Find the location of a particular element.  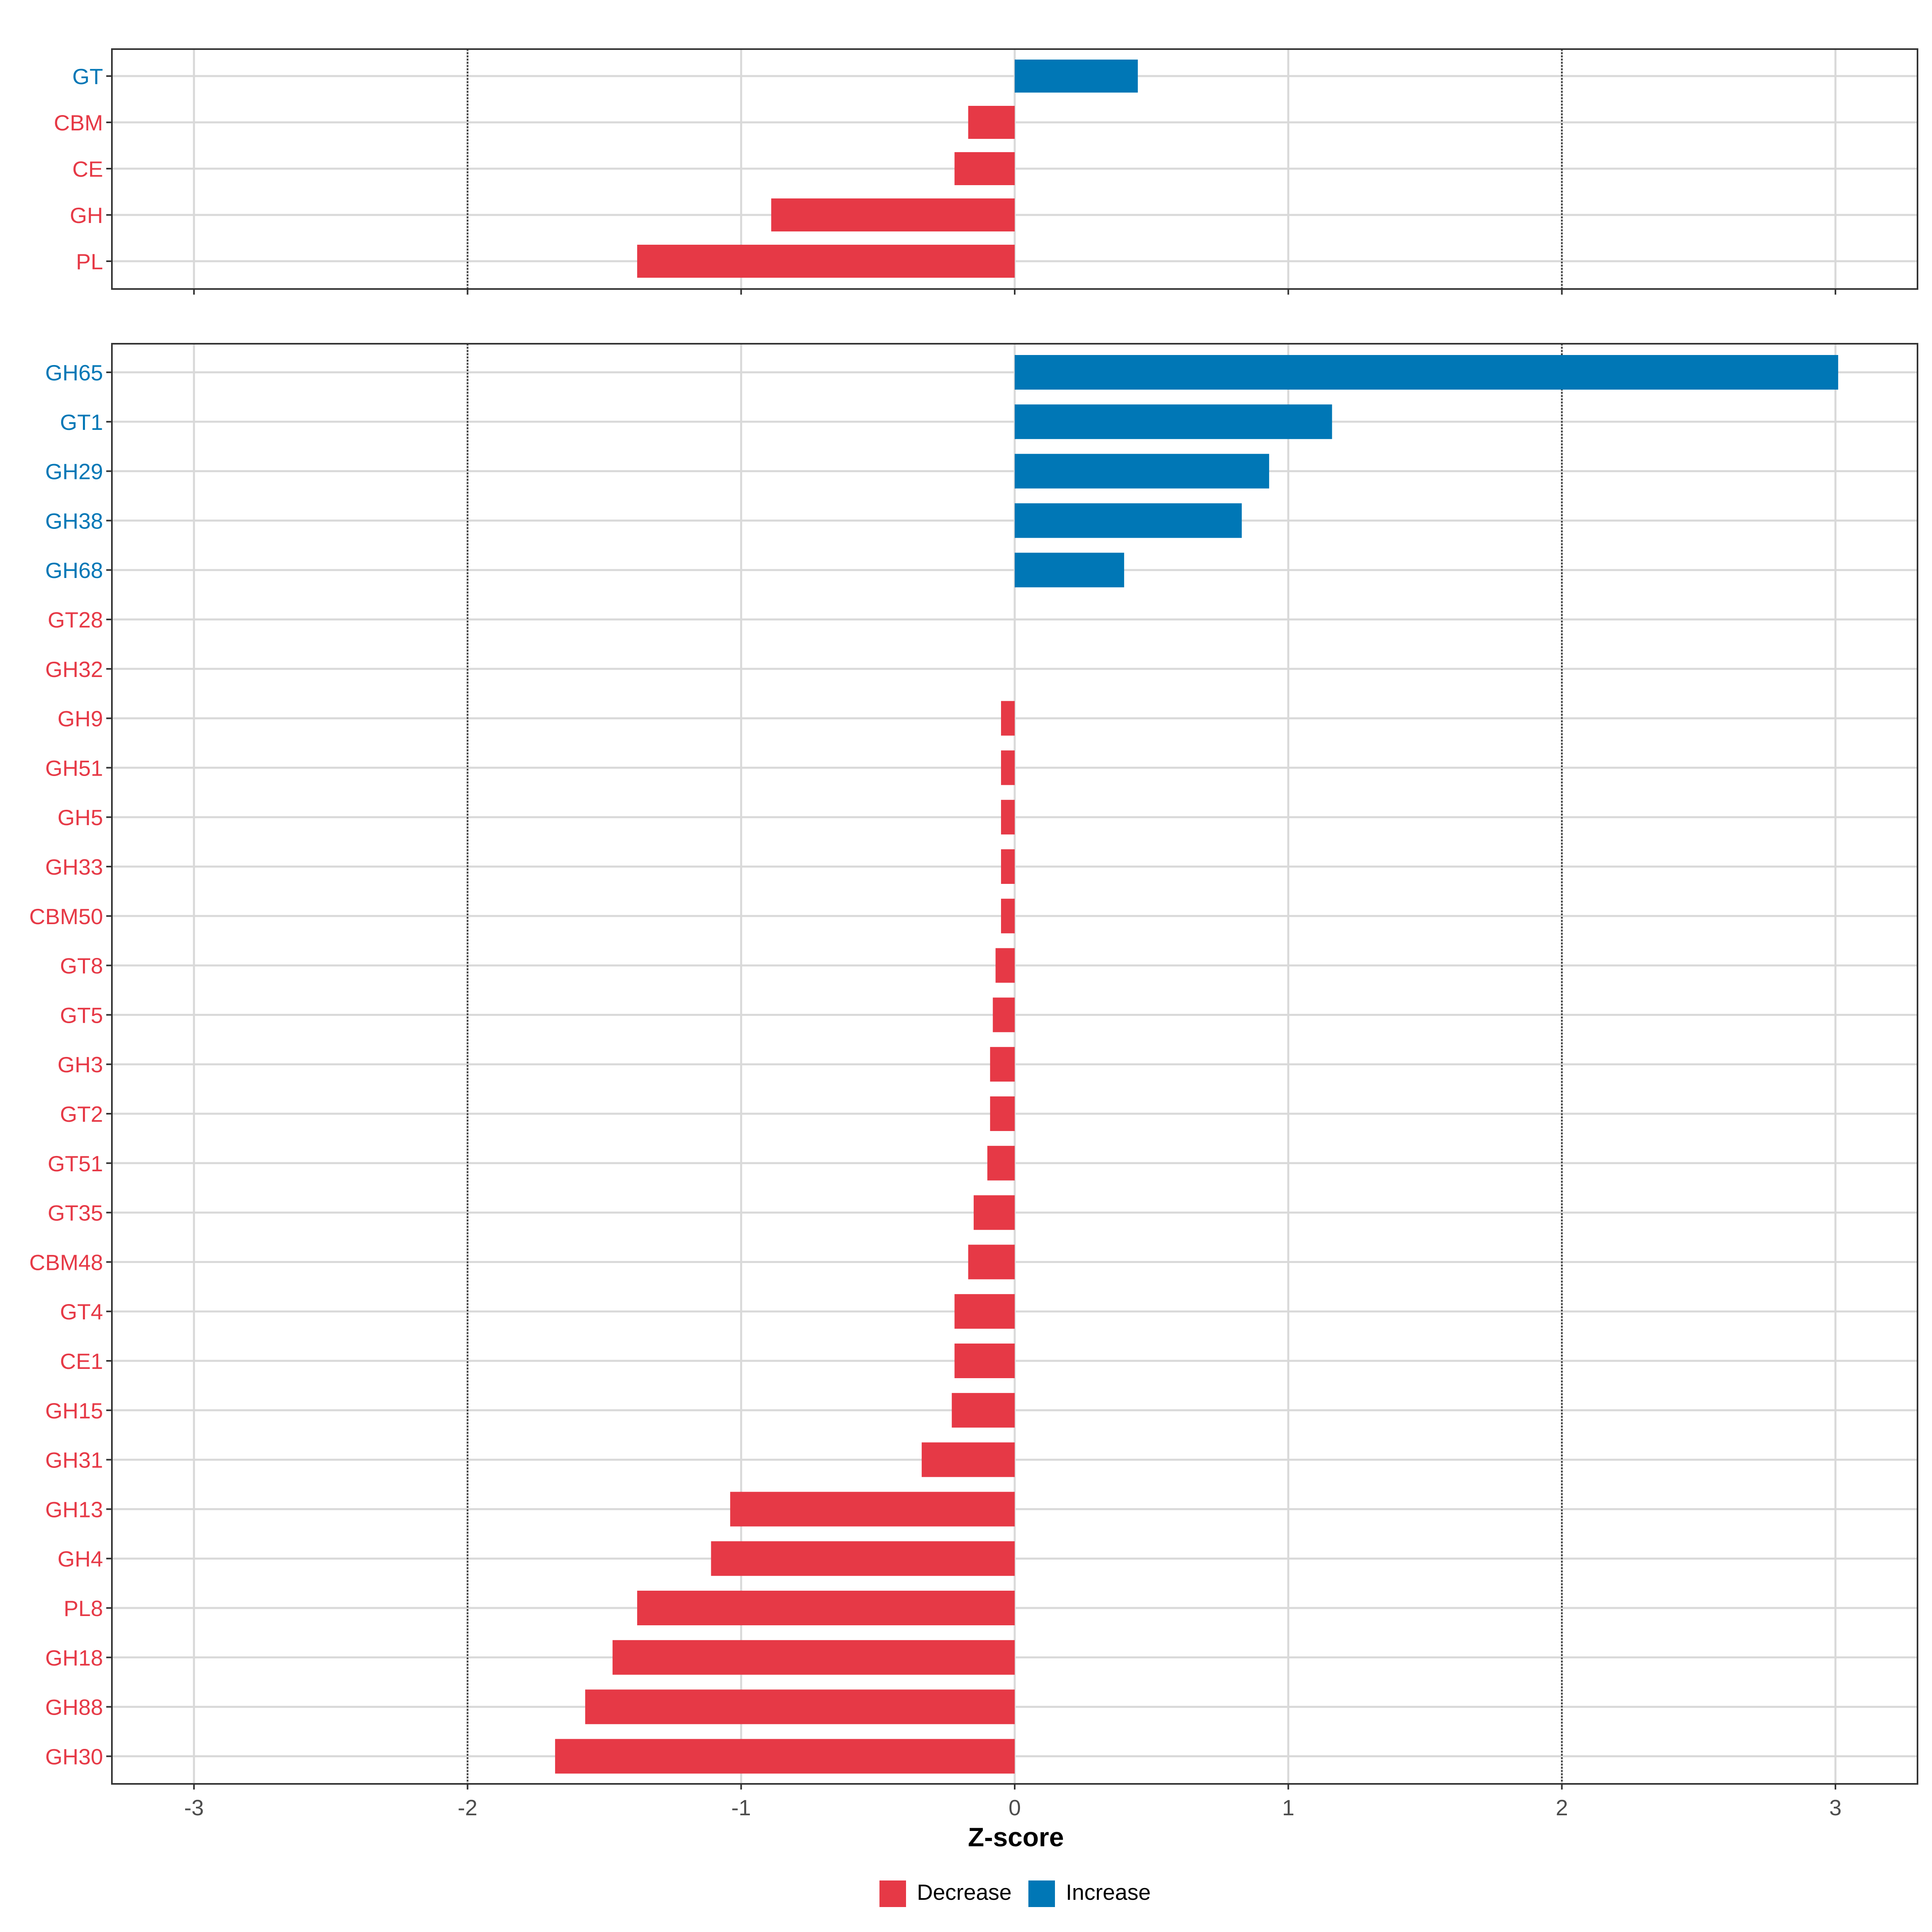

legend-swatch-decrease is located at coordinates (892, 1893).